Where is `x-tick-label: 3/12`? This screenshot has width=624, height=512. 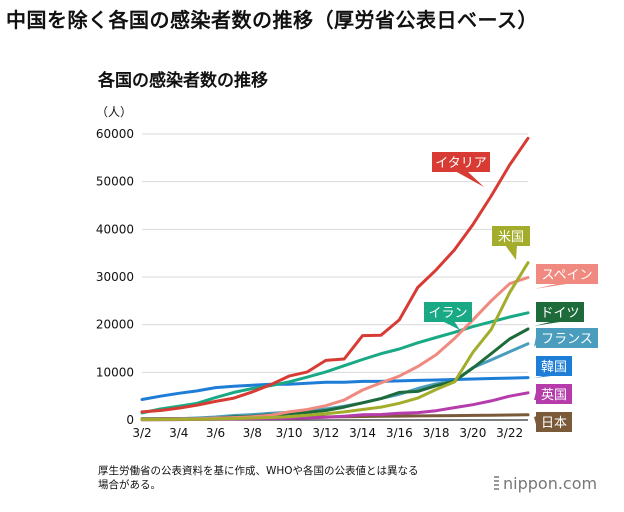 x-tick-label: 3/12 is located at coordinates (325, 433).